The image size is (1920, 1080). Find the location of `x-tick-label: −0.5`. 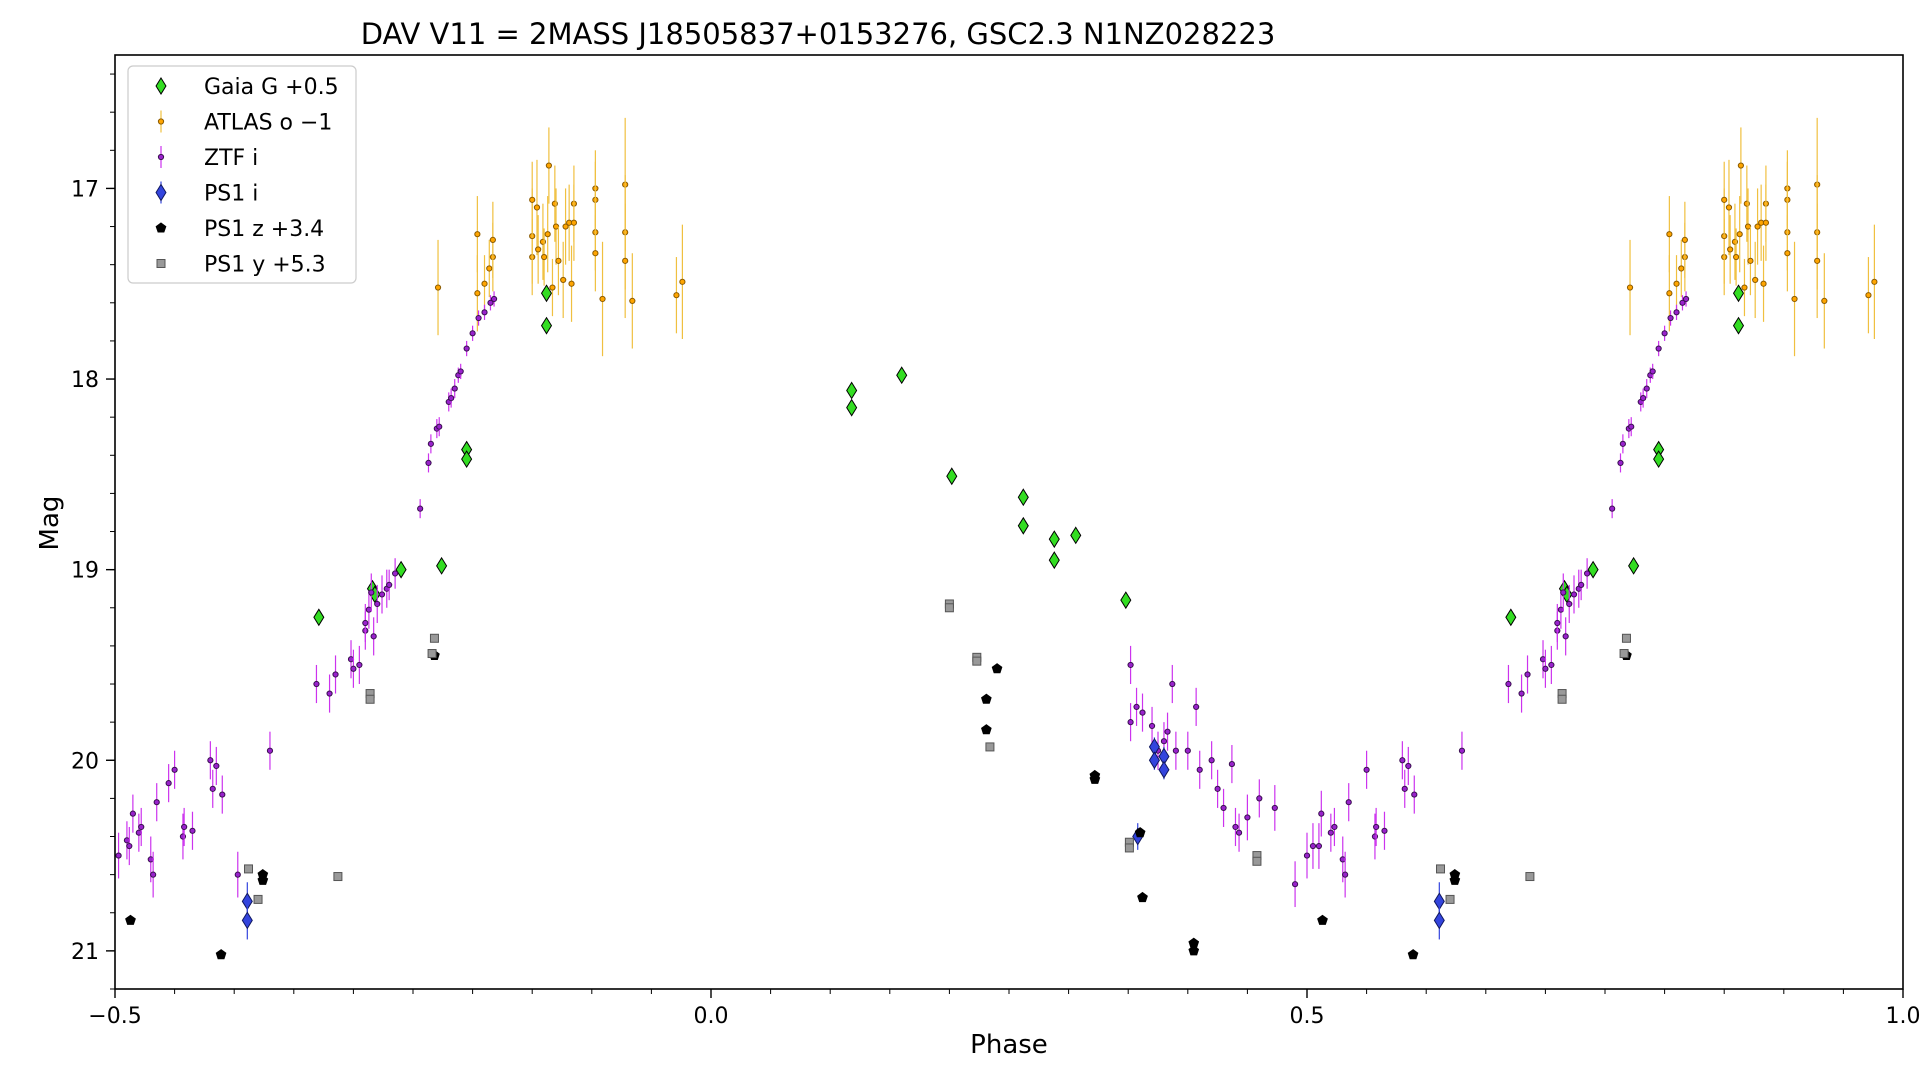

x-tick-label: −0.5 is located at coordinates (114, 1016).